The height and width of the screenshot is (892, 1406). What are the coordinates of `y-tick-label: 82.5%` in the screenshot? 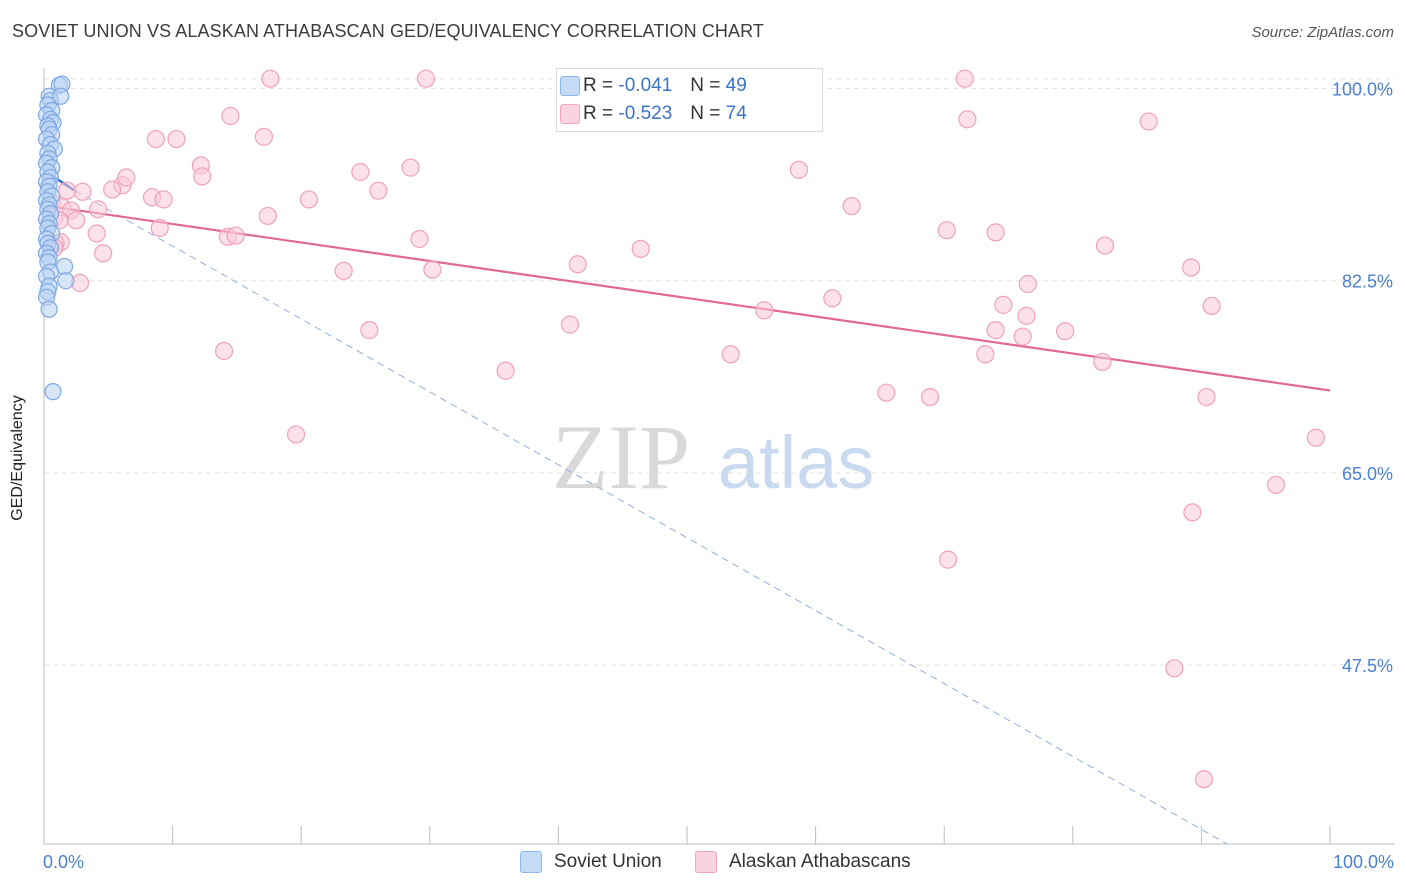 It's located at (1367, 282).